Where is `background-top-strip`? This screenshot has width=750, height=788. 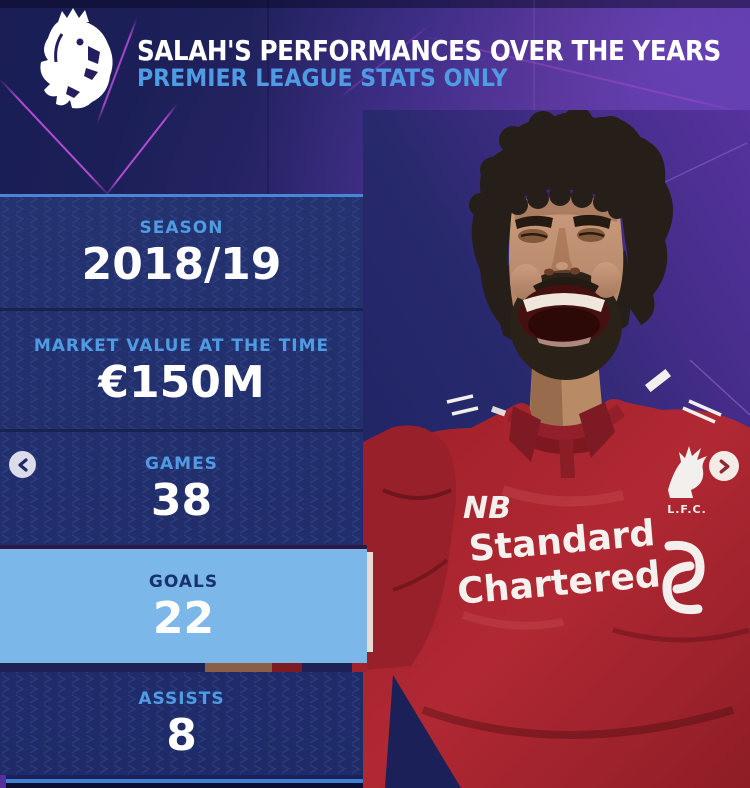
background-top-strip is located at coordinates (375, 4).